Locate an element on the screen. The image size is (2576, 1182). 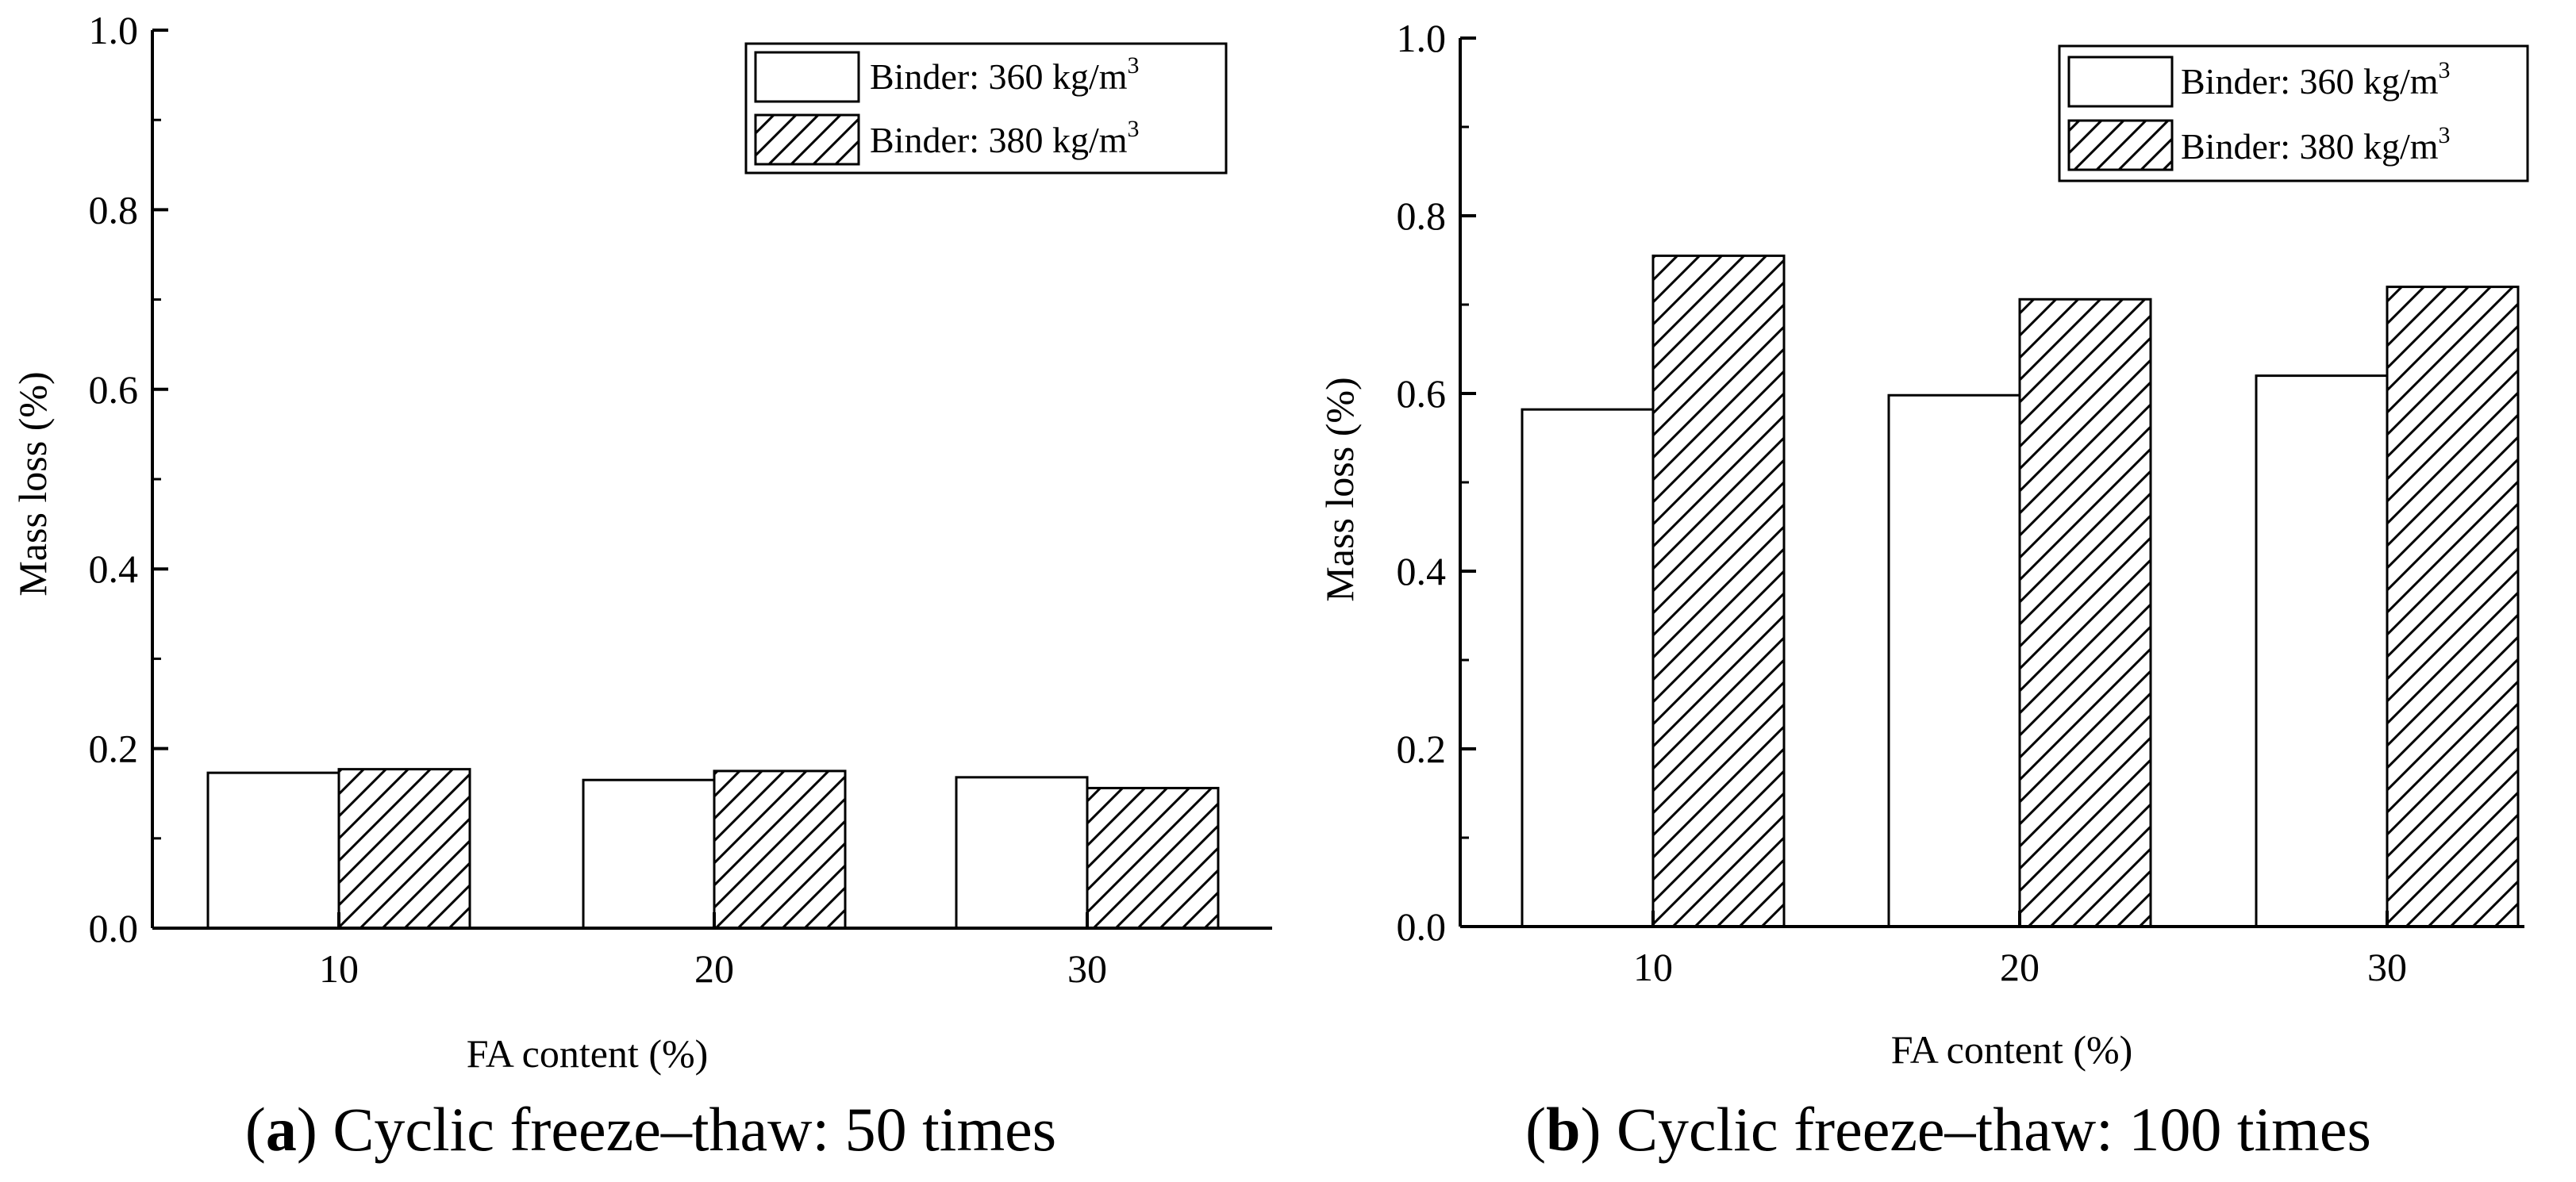
panel-caption: (b) Cyclic freeze–thaw: 100 times is located at coordinates (1948, 1129).